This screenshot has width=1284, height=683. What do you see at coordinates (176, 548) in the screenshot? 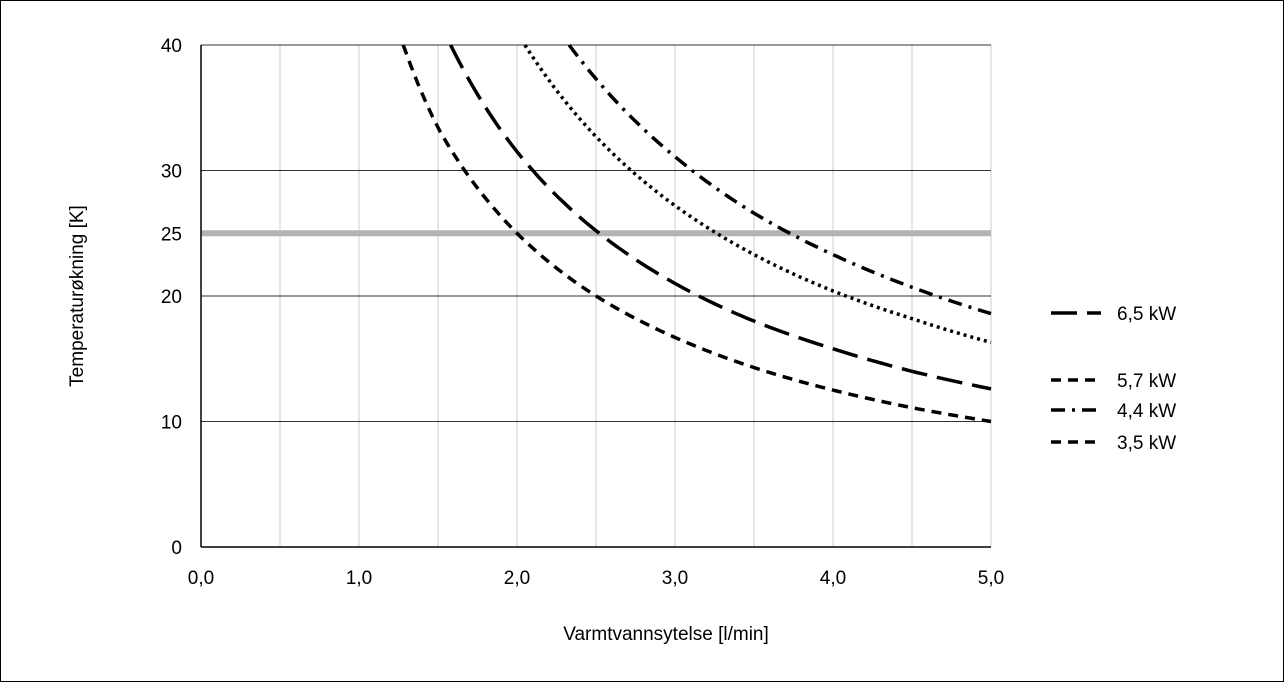
I see `y-tick-label: 0` at bounding box center [176, 548].